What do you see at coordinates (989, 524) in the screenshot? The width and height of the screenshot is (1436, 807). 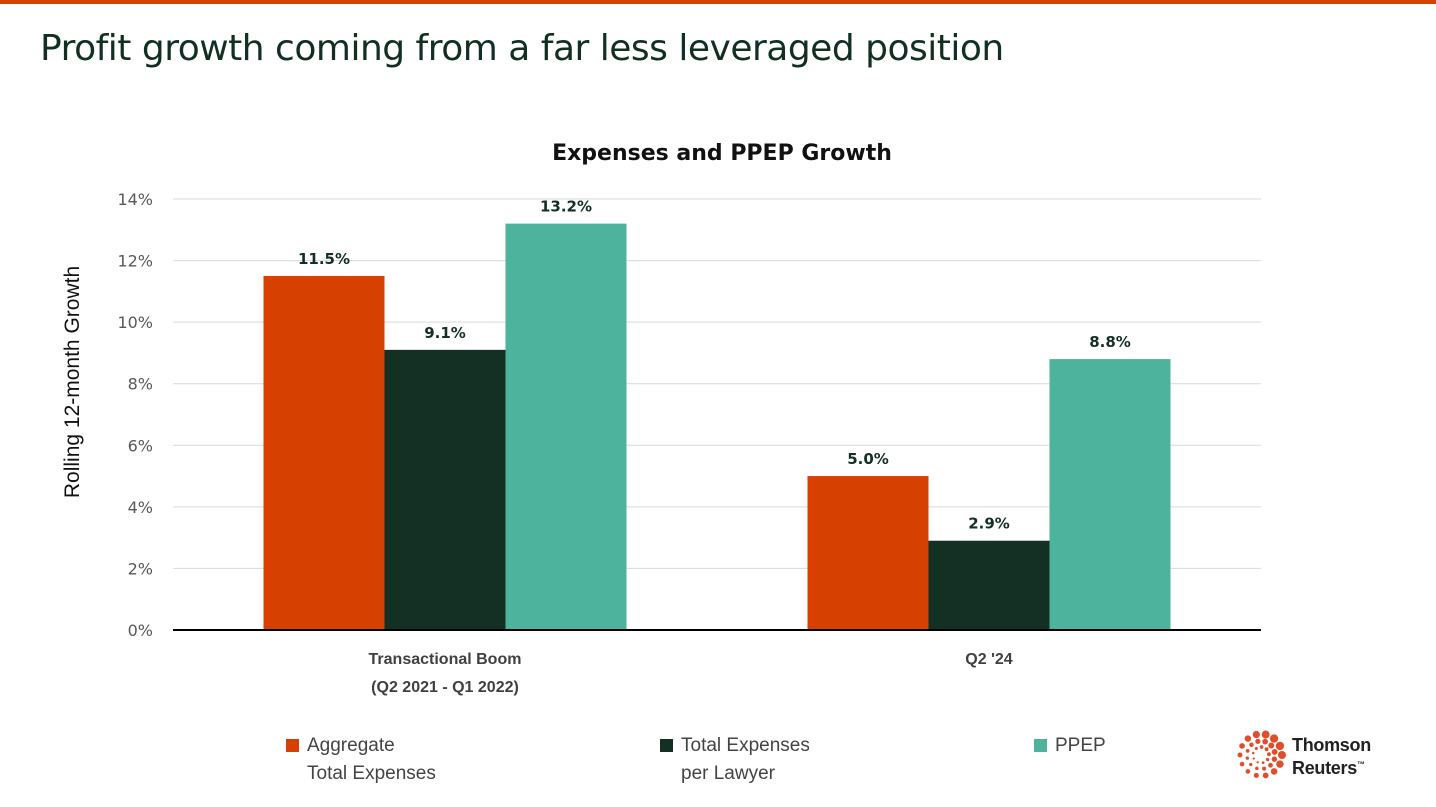 I see `data-label: 2.9%` at bounding box center [989, 524].